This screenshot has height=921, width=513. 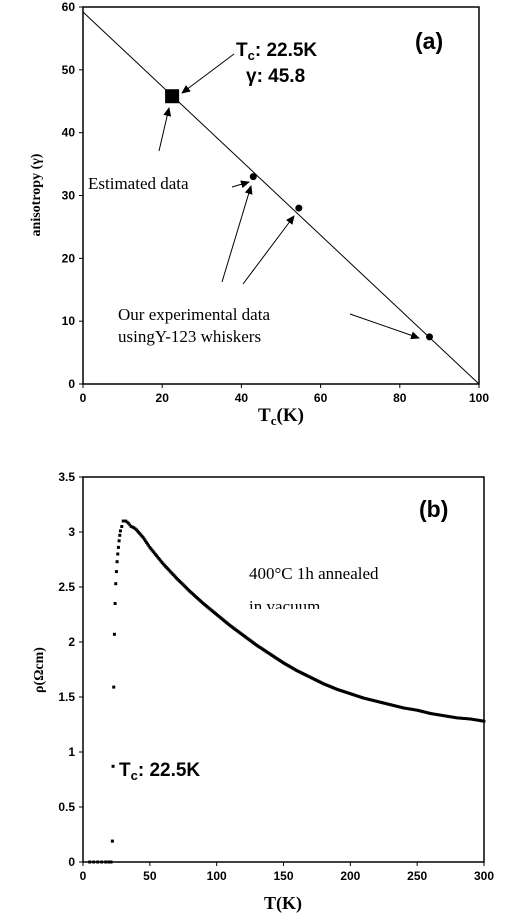 I want to click on panel-label-b: (b), so click(x=433, y=509).